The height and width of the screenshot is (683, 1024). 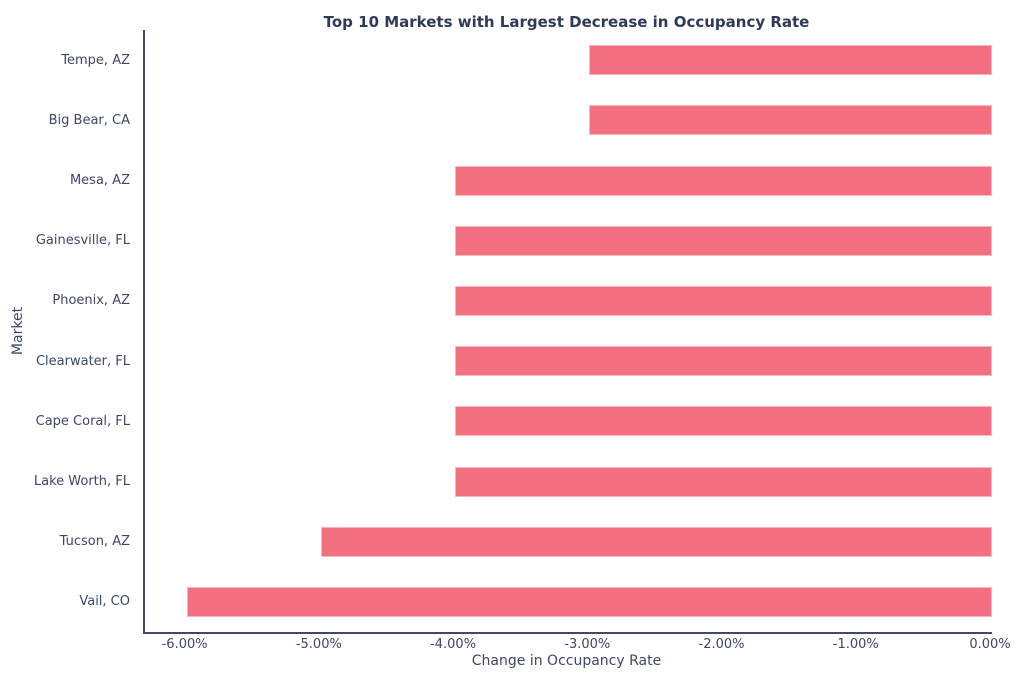 What do you see at coordinates (91, 301) in the screenshot?
I see `y-tick-label: Phoenix, AZ` at bounding box center [91, 301].